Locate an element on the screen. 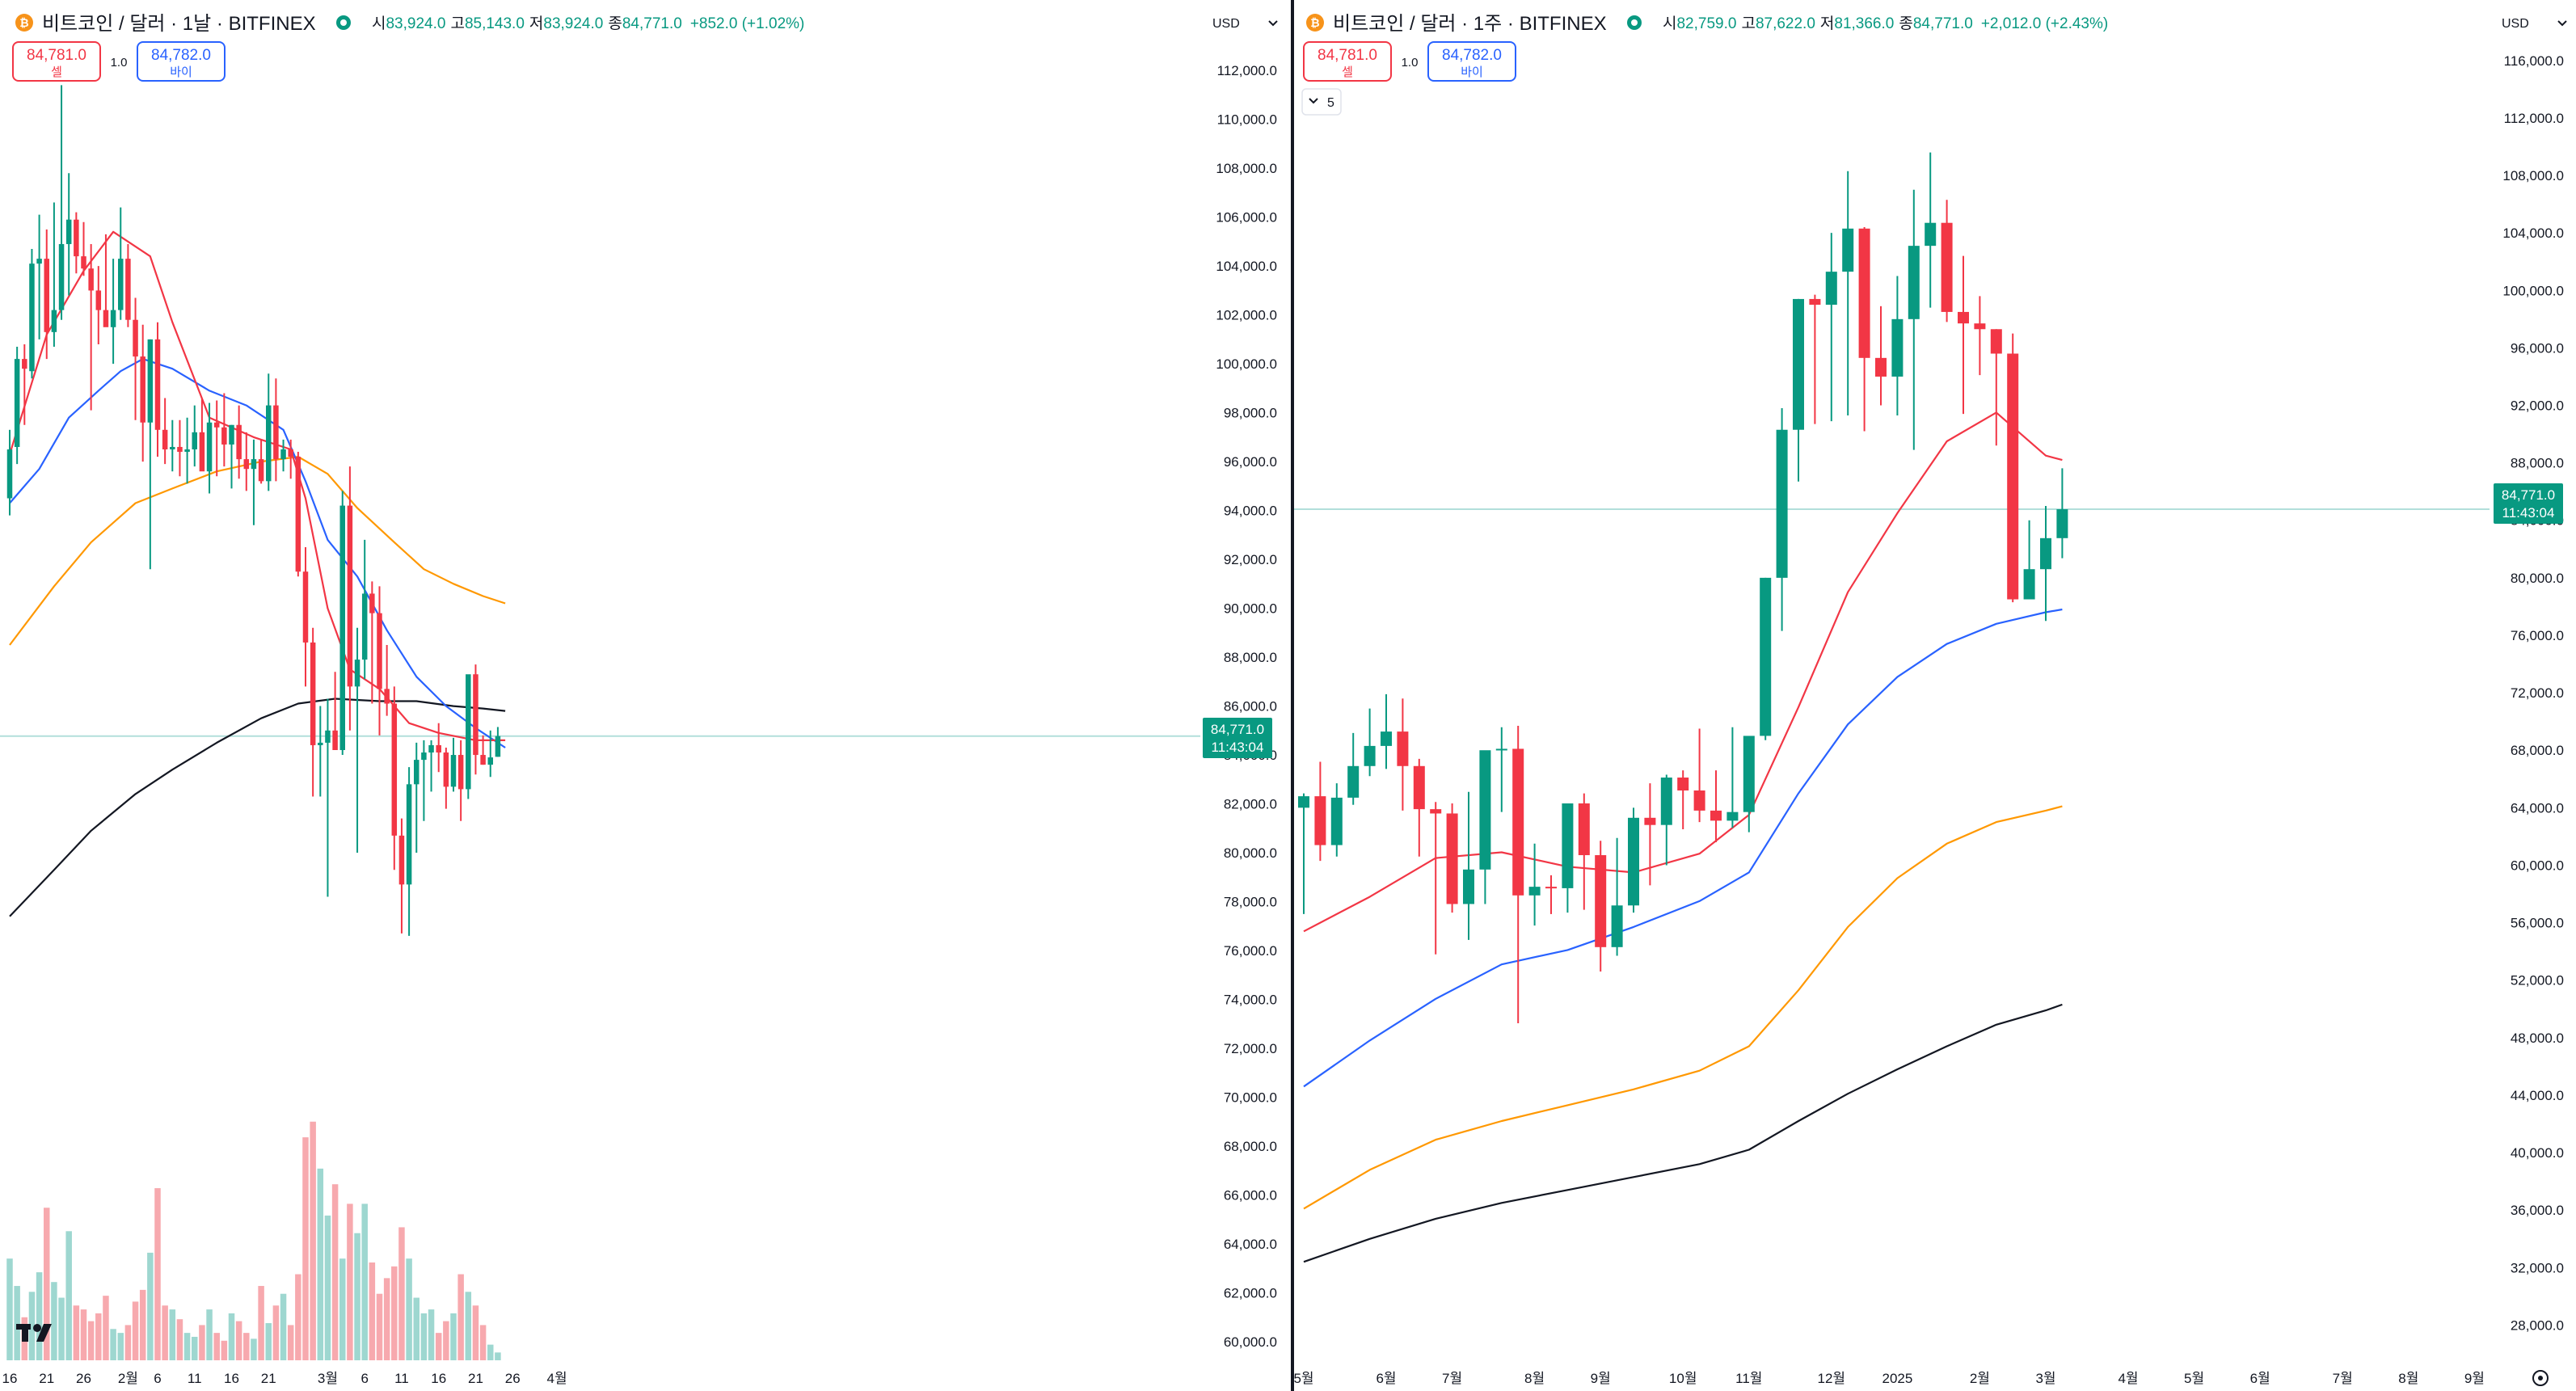  close-value: 84,771.0 is located at coordinates (1943, 23).